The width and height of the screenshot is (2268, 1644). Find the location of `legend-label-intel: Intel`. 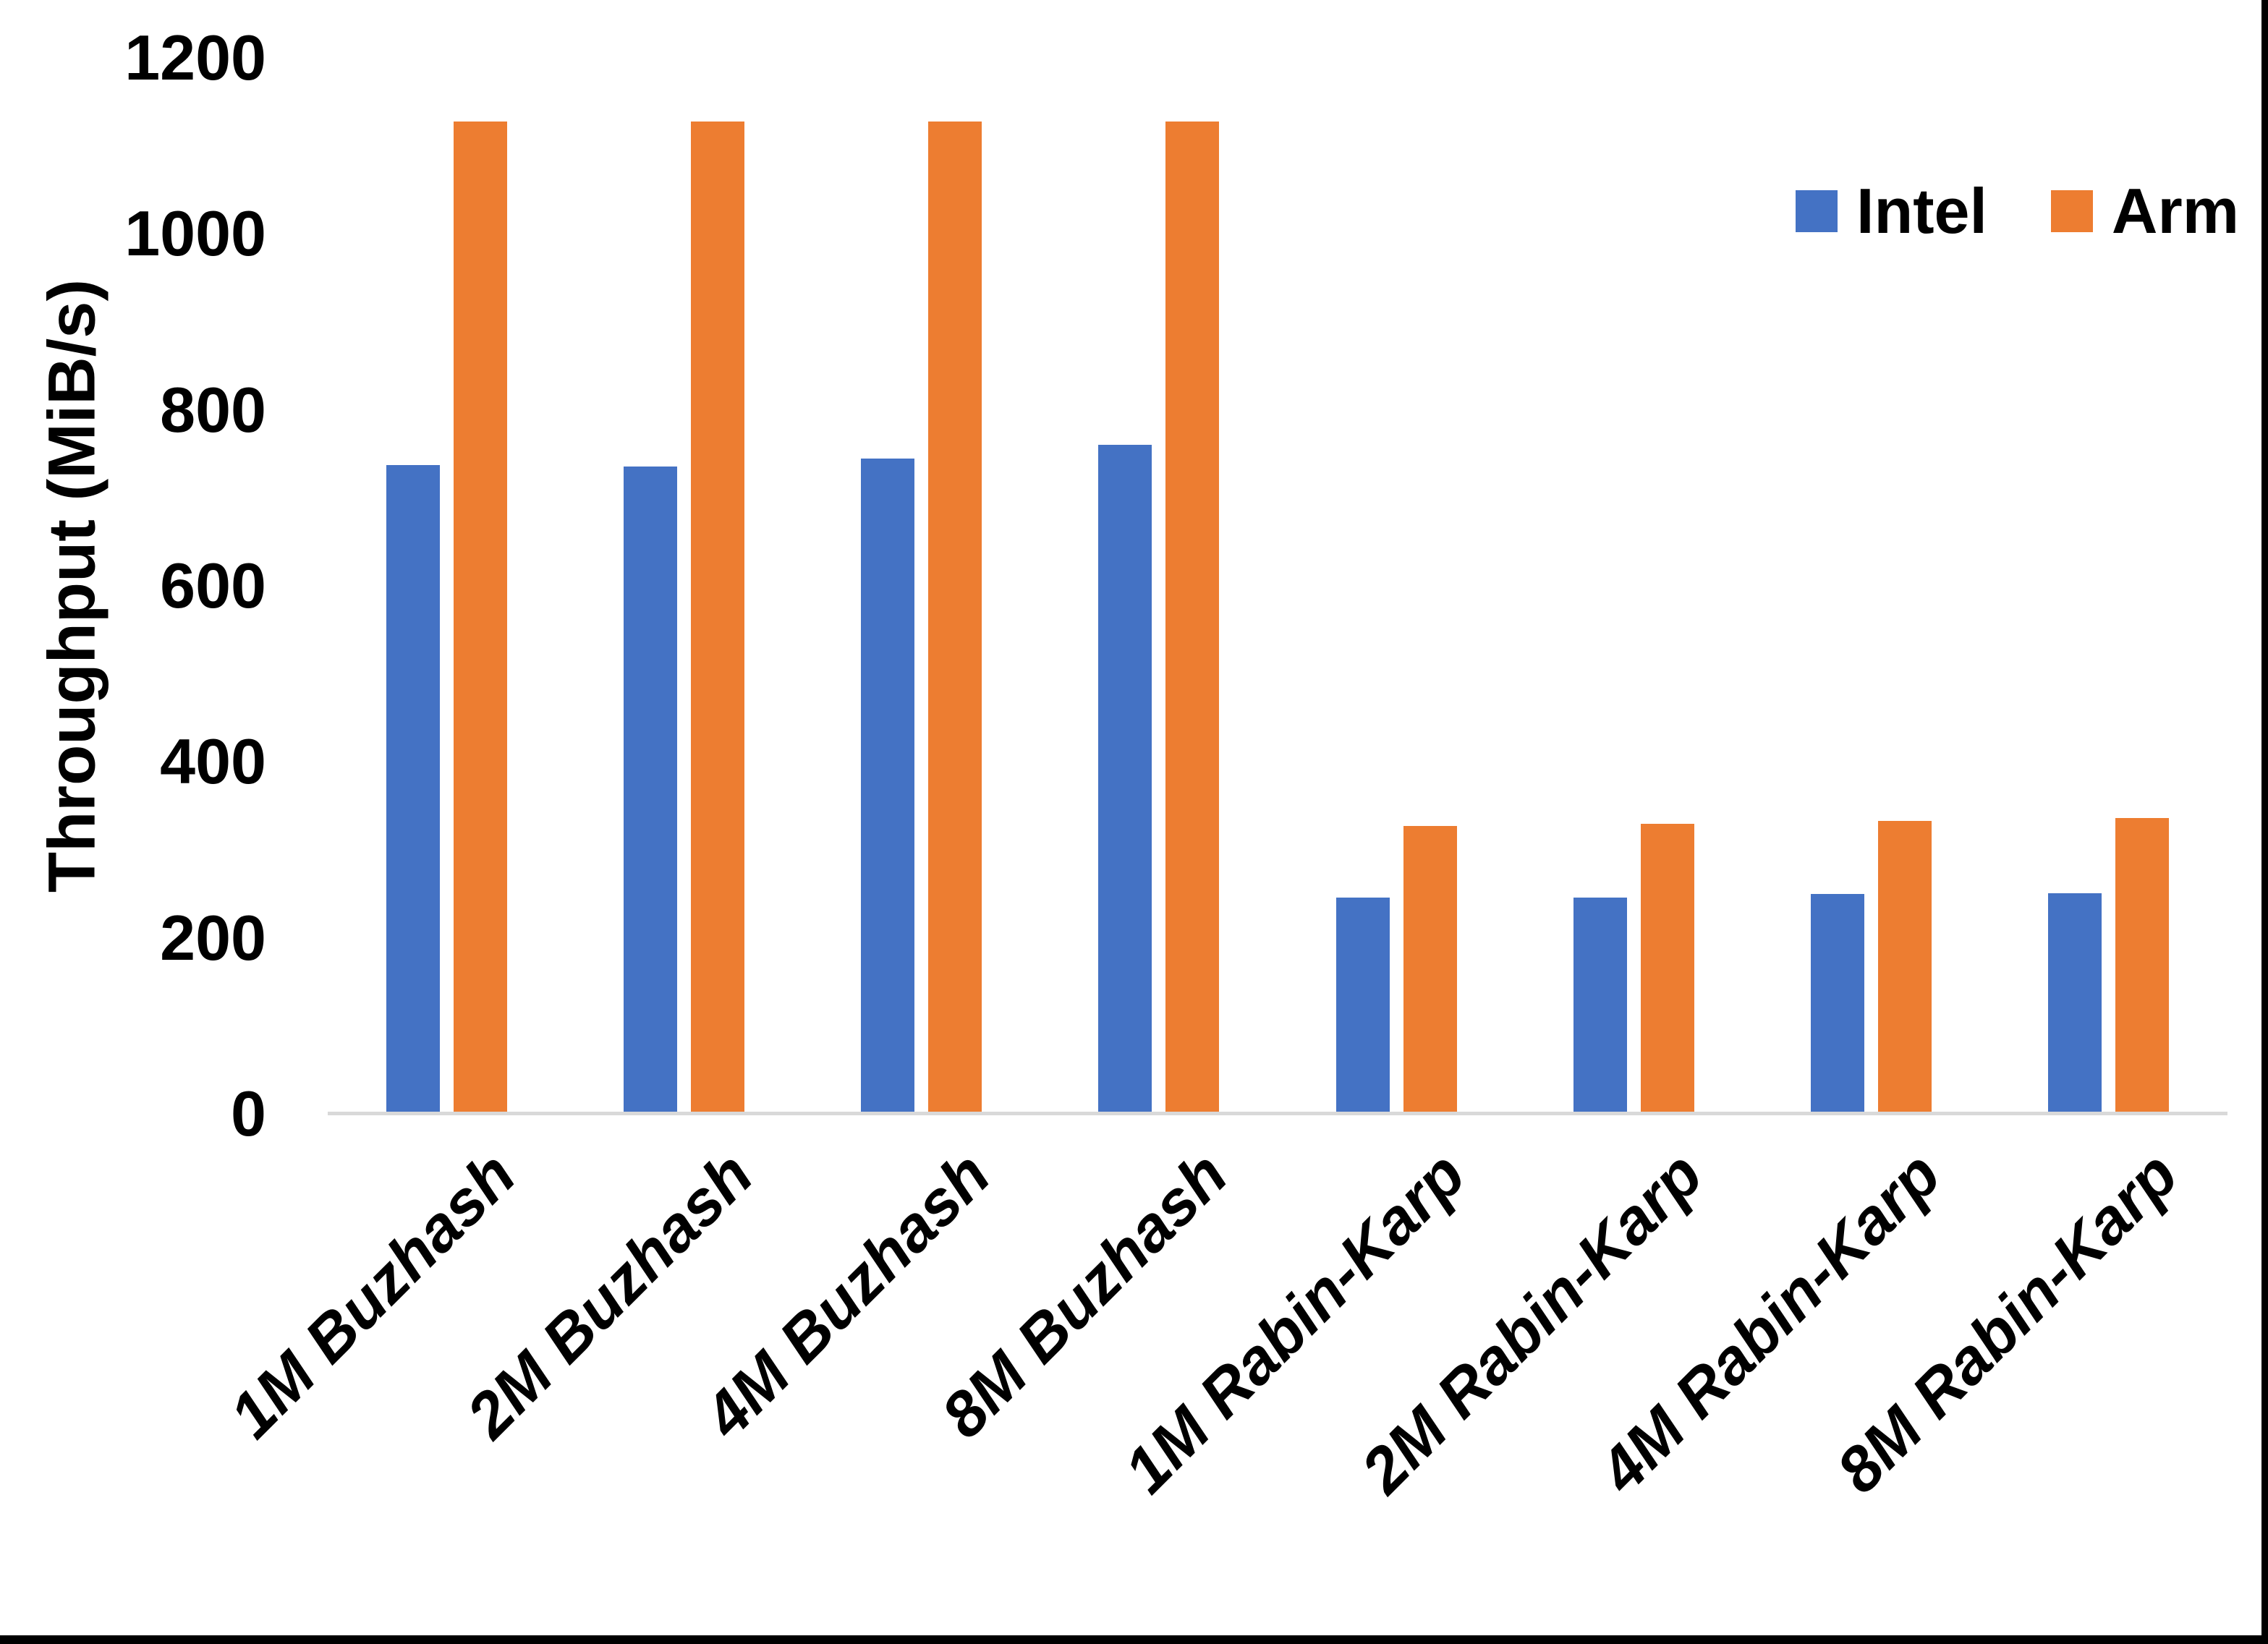

legend-label-intel: Intel is located at coordinates (1922, 211).